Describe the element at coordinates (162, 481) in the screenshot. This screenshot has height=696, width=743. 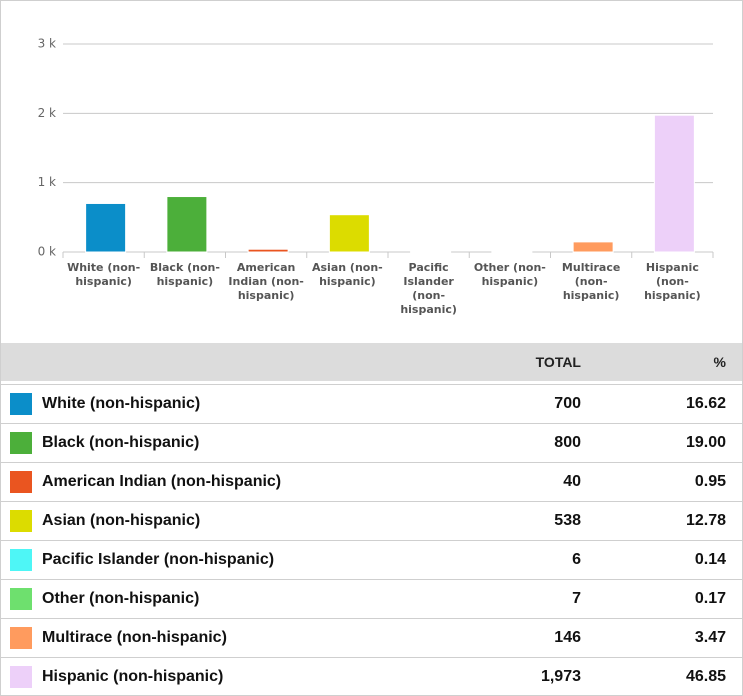
I see `row-name: American Indian (non-hispanic)` at that location.